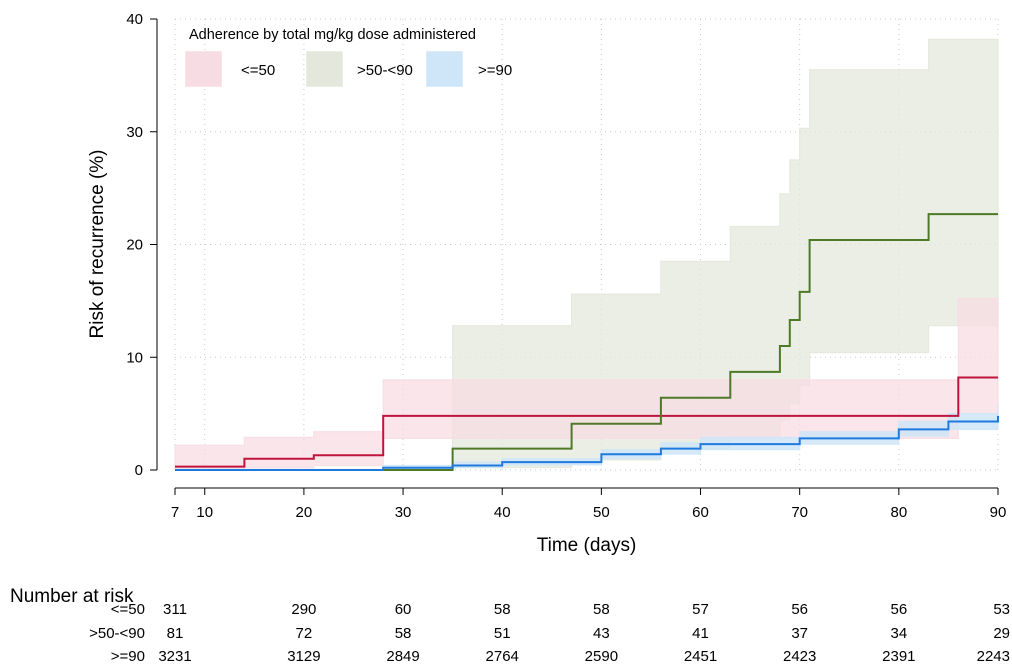 This screenshot has height=665, width=1012. I want to click on risk-value: 290, so click(303, 609).